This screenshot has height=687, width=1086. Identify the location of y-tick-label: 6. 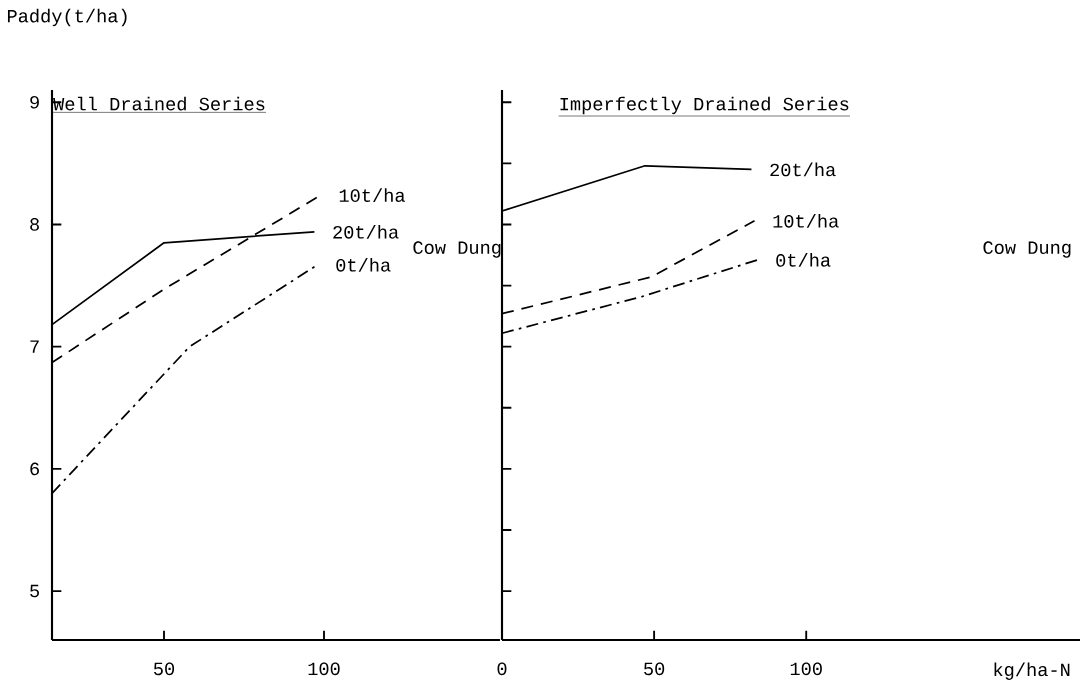
(34, 469).